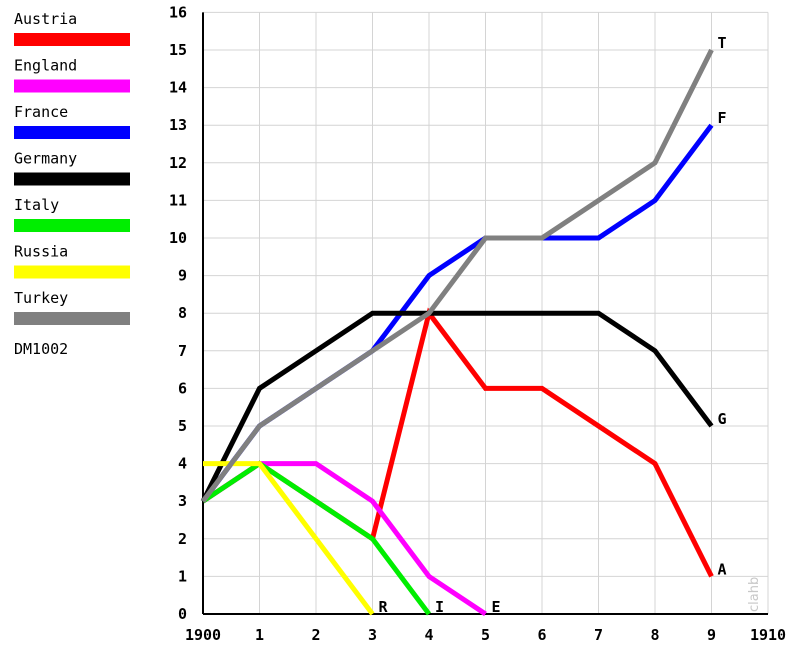 This screenshot has height=647, width=789. Describe the element at coordinates (182, 576) in the screenshot. I see `y-tick-label: 1` at that location.